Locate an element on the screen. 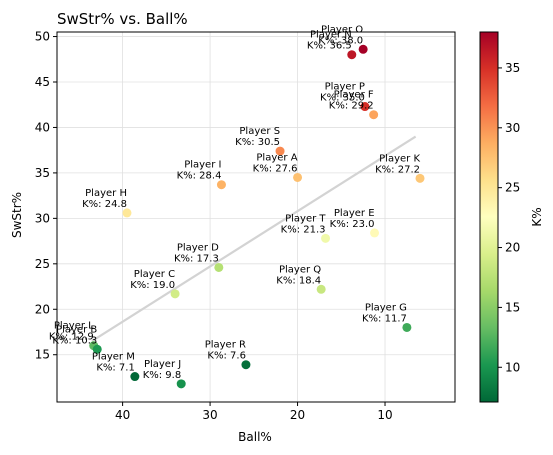  colorbar-tick-label: 35 is located at coordinates (512, 68).